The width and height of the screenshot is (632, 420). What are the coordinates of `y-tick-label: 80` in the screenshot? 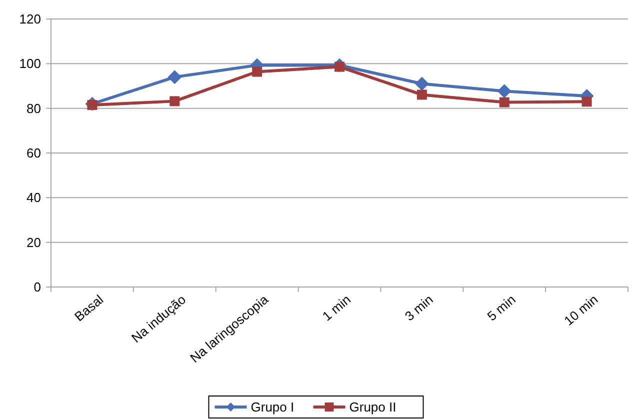 It's located at (33, 108).